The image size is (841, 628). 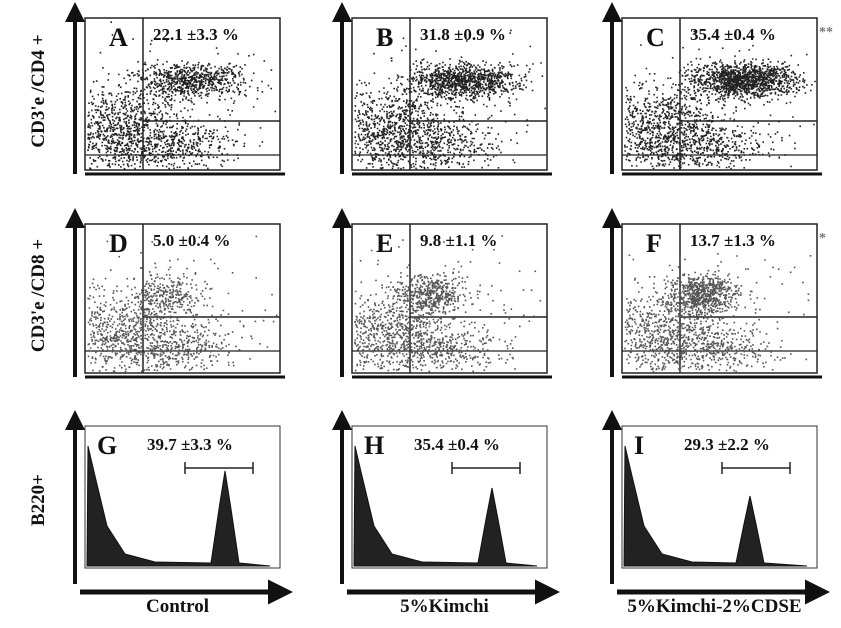 What do you see at coordinates (118, 37) in the screenshot?
I see `panel-letter: A` at bounding box center [118, 37].